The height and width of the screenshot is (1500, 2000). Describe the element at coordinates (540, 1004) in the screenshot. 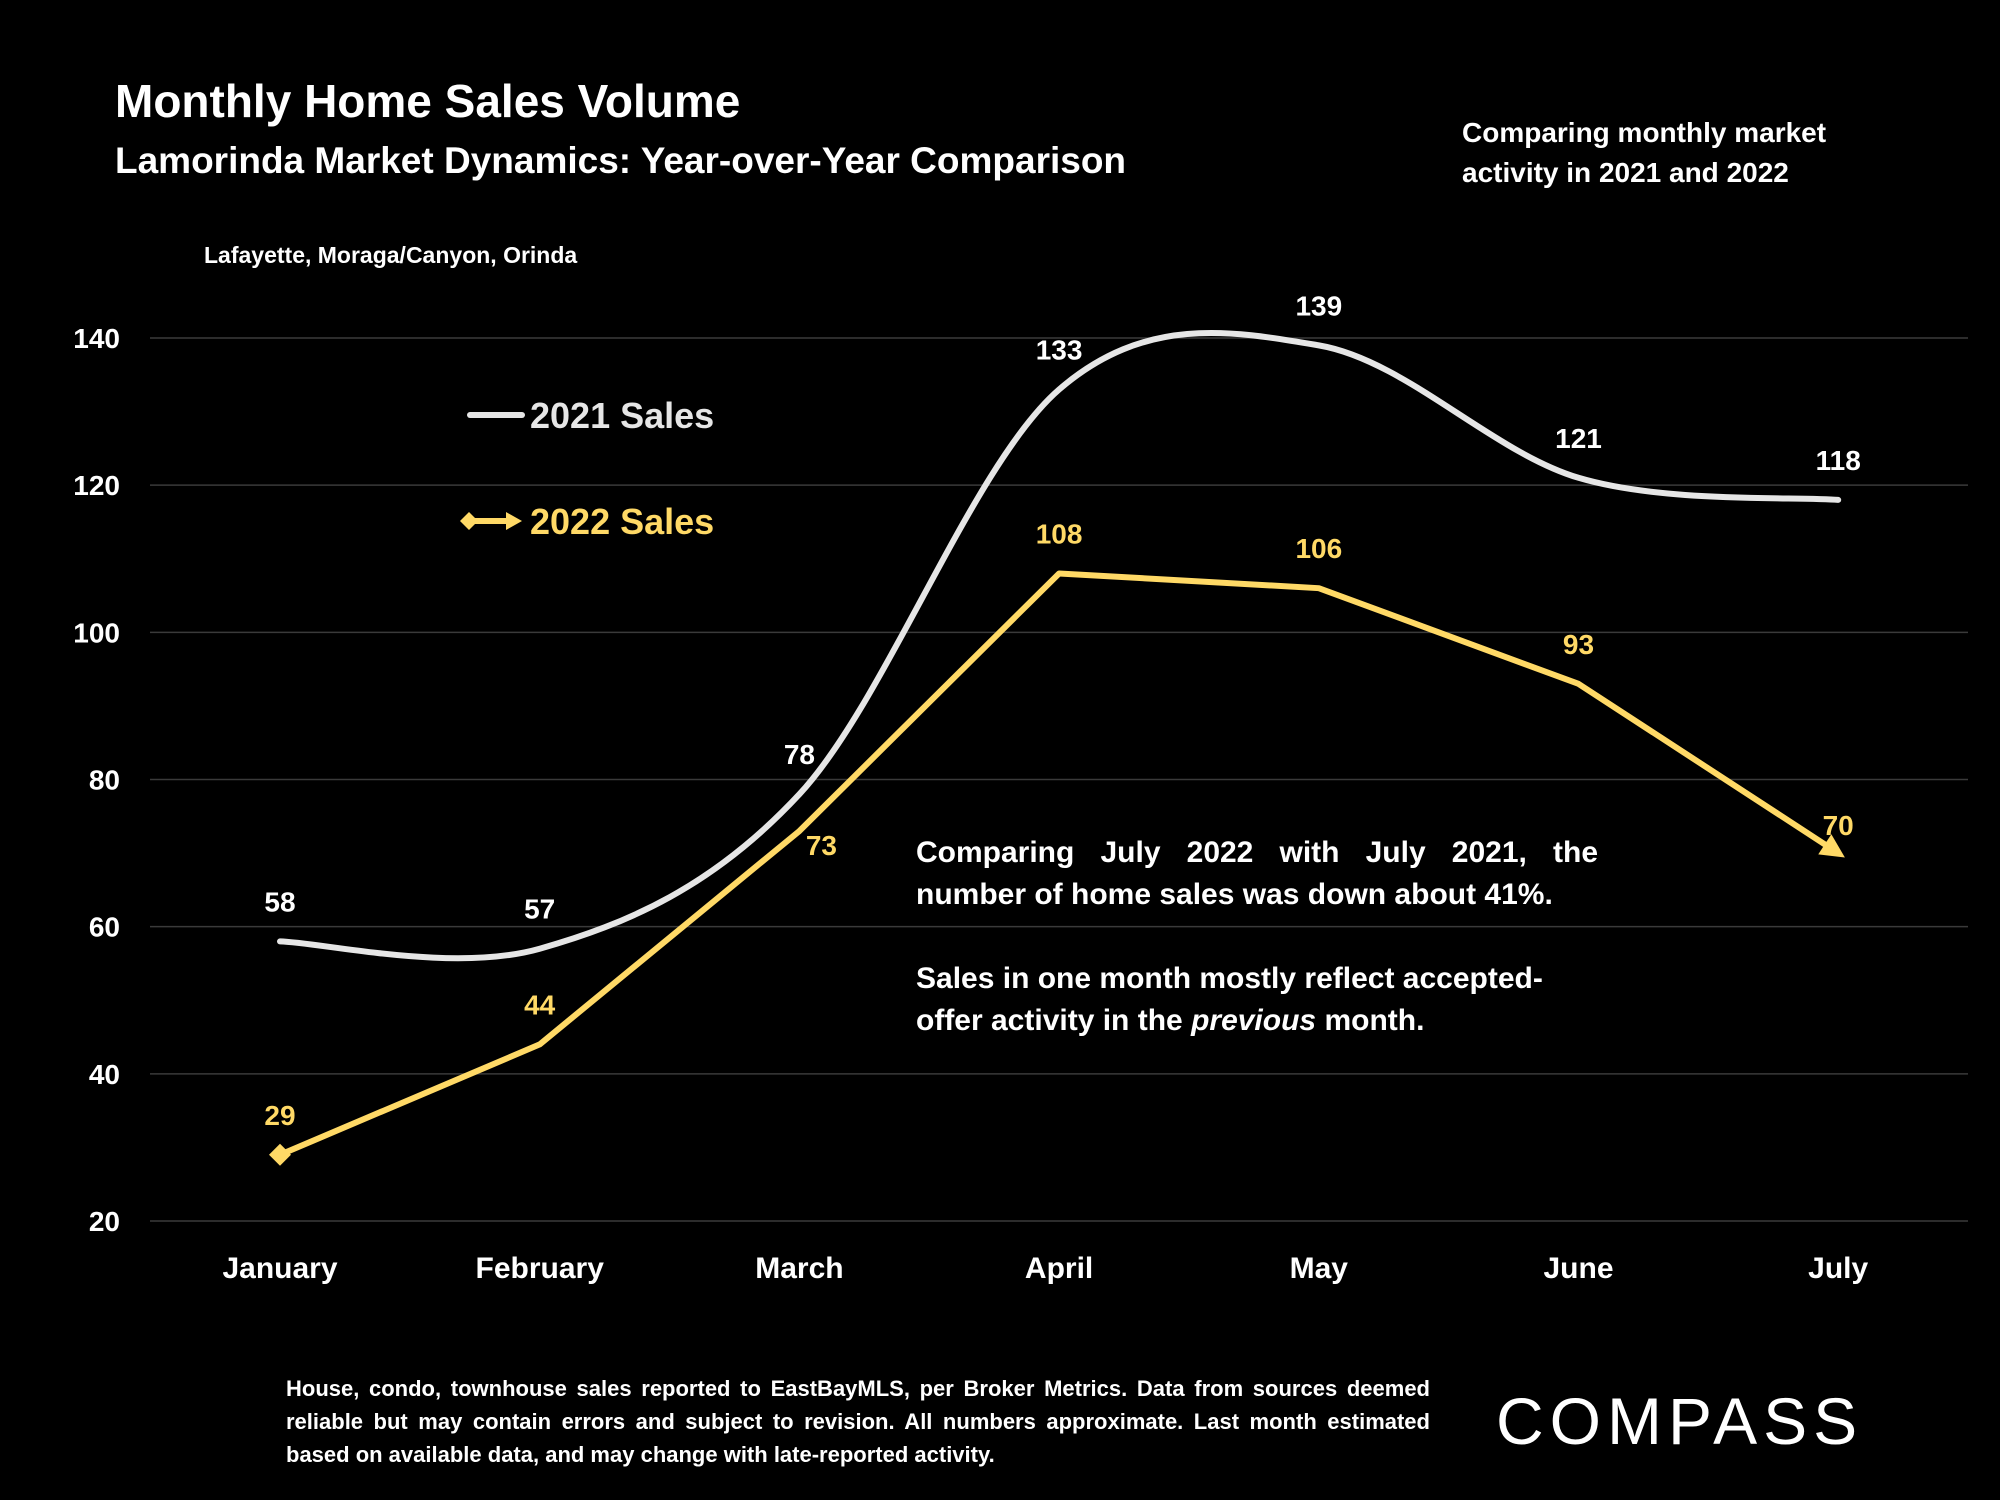

I see `data-label-2022: 44` at that location.